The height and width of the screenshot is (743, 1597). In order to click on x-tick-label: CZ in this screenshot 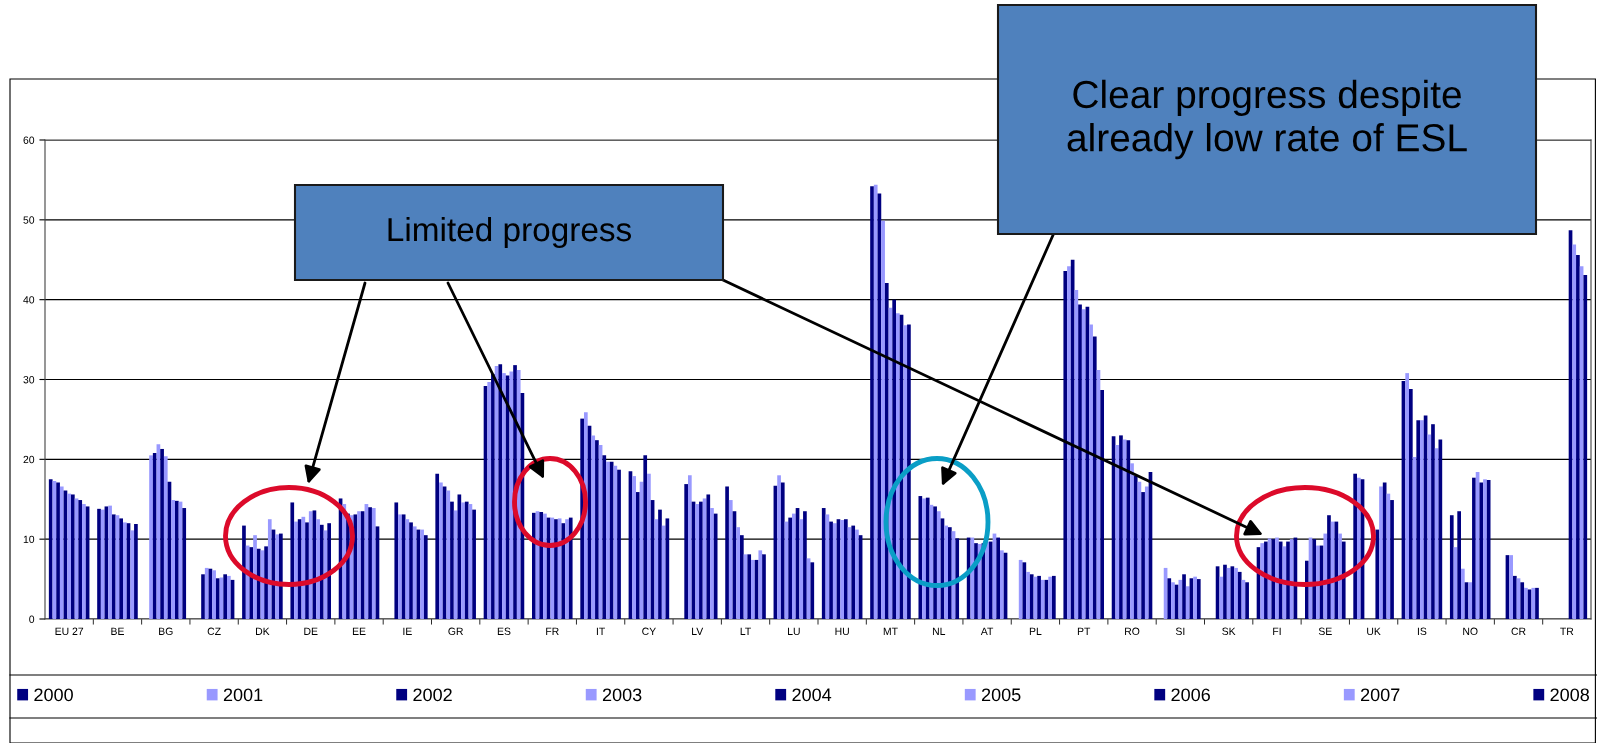, I will do `click(214, 631)`.